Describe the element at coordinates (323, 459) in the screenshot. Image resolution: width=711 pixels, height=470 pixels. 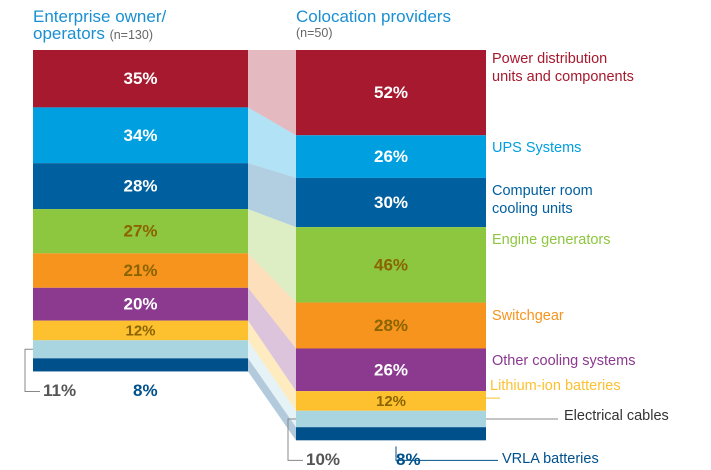
I see `value-label: 10%` at that location.